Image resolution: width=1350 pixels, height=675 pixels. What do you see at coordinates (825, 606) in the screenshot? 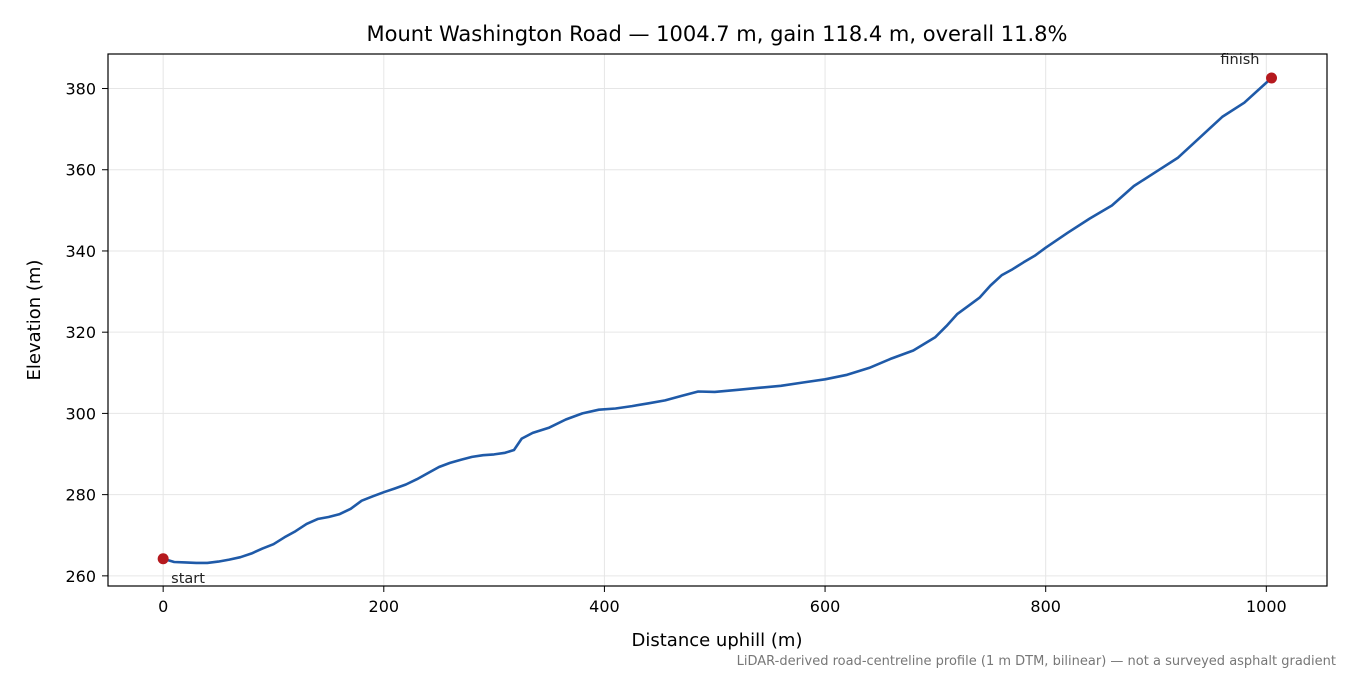
I see `x-tick-label: 600` at bounding box center [825, 606].